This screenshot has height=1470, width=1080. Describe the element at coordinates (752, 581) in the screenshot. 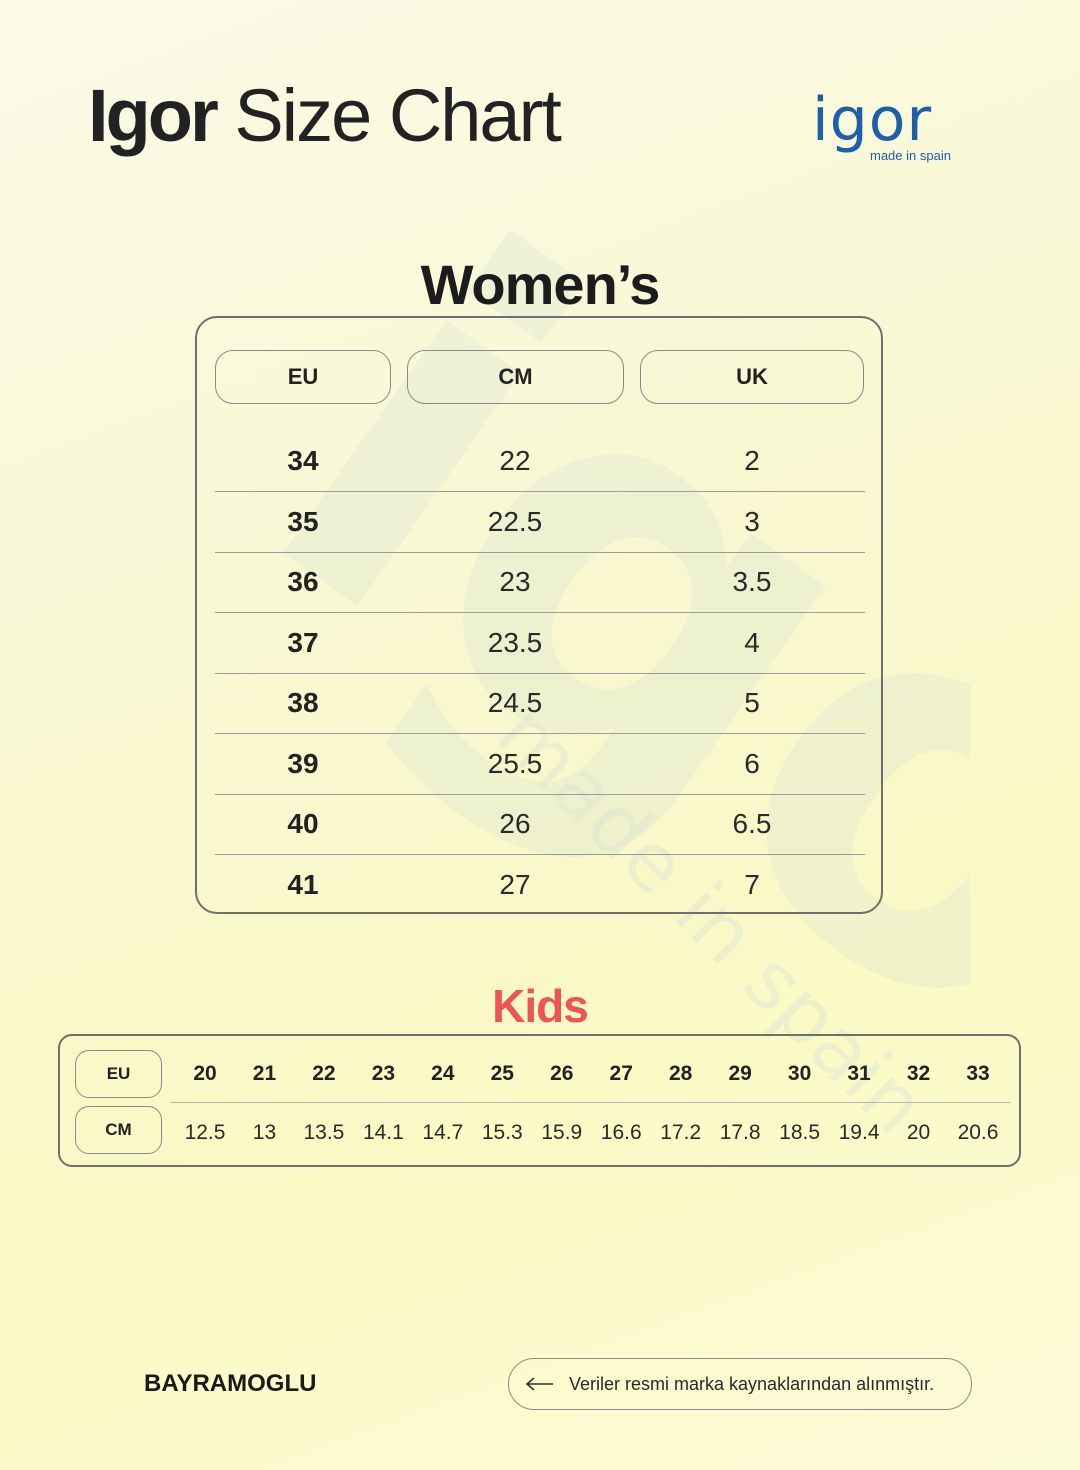

I see `cell-uk: 3.5` at that location.